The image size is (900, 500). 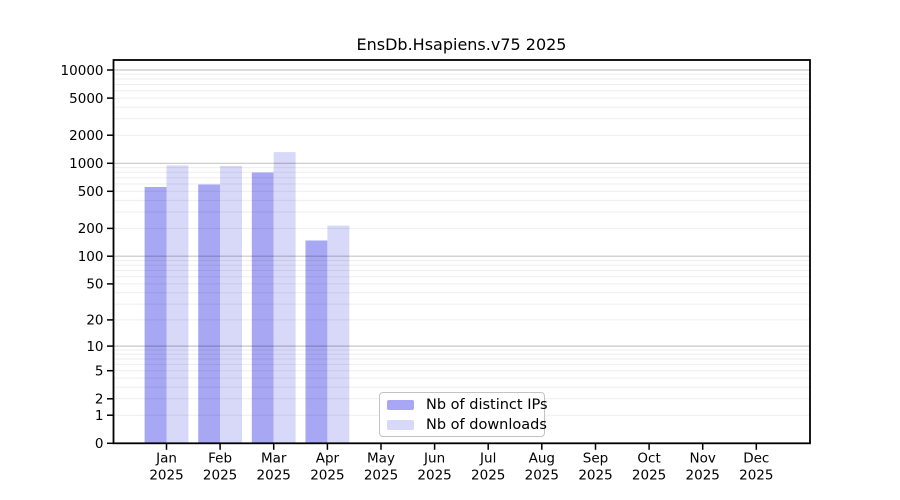 I want to click on y-tick-label: 2, so click(x=99, y=400).